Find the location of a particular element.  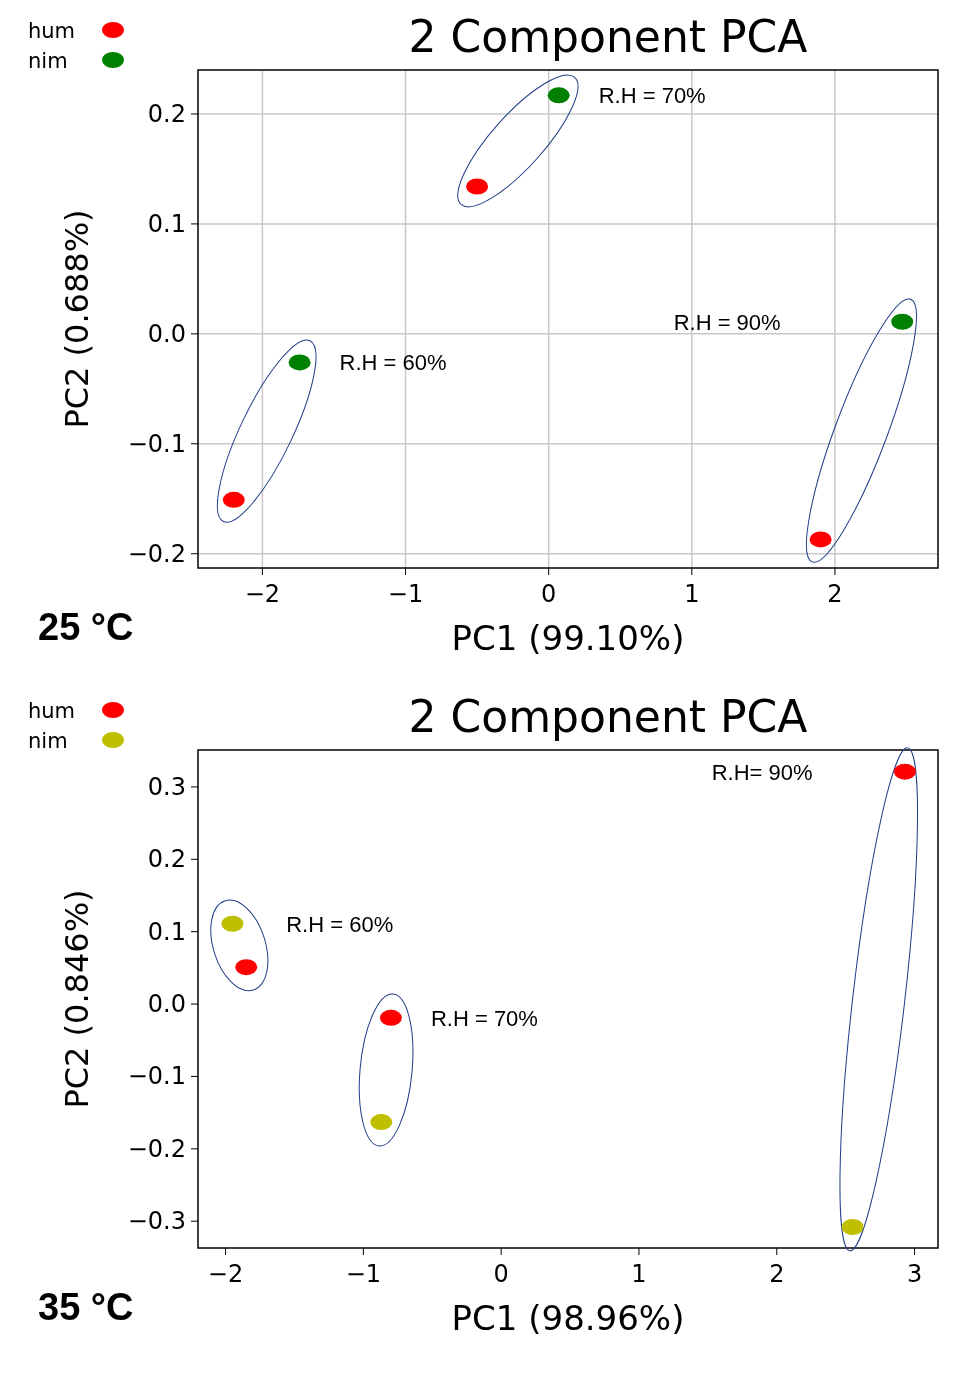

y-axis-title: PC2 (0.846%) is located at coordinates (77, 999).